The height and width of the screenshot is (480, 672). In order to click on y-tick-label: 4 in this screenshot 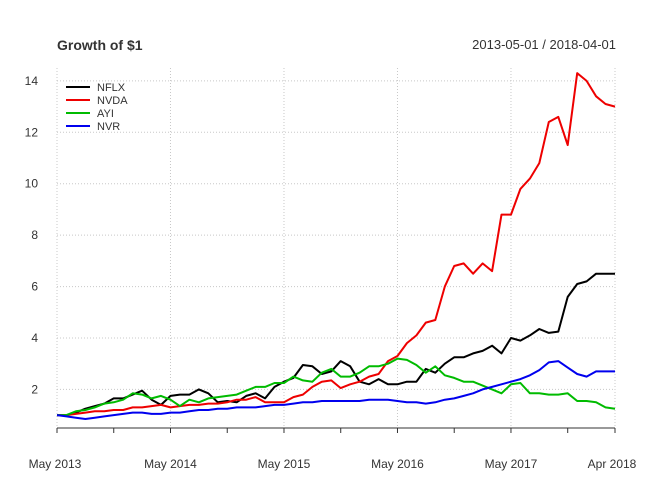, I will do `click(34, 338)`.